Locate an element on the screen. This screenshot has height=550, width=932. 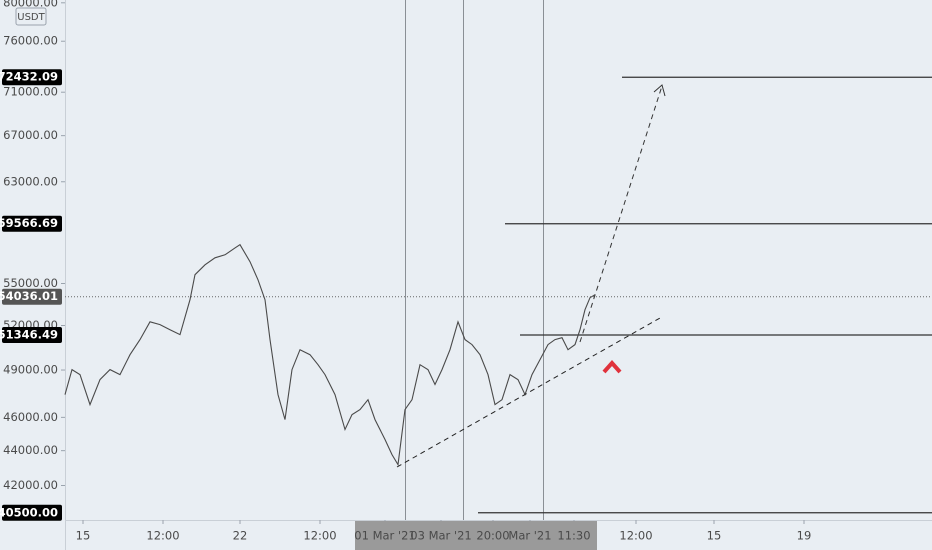
price-level-label: 54036.01 is located at coordinates (29, 296).